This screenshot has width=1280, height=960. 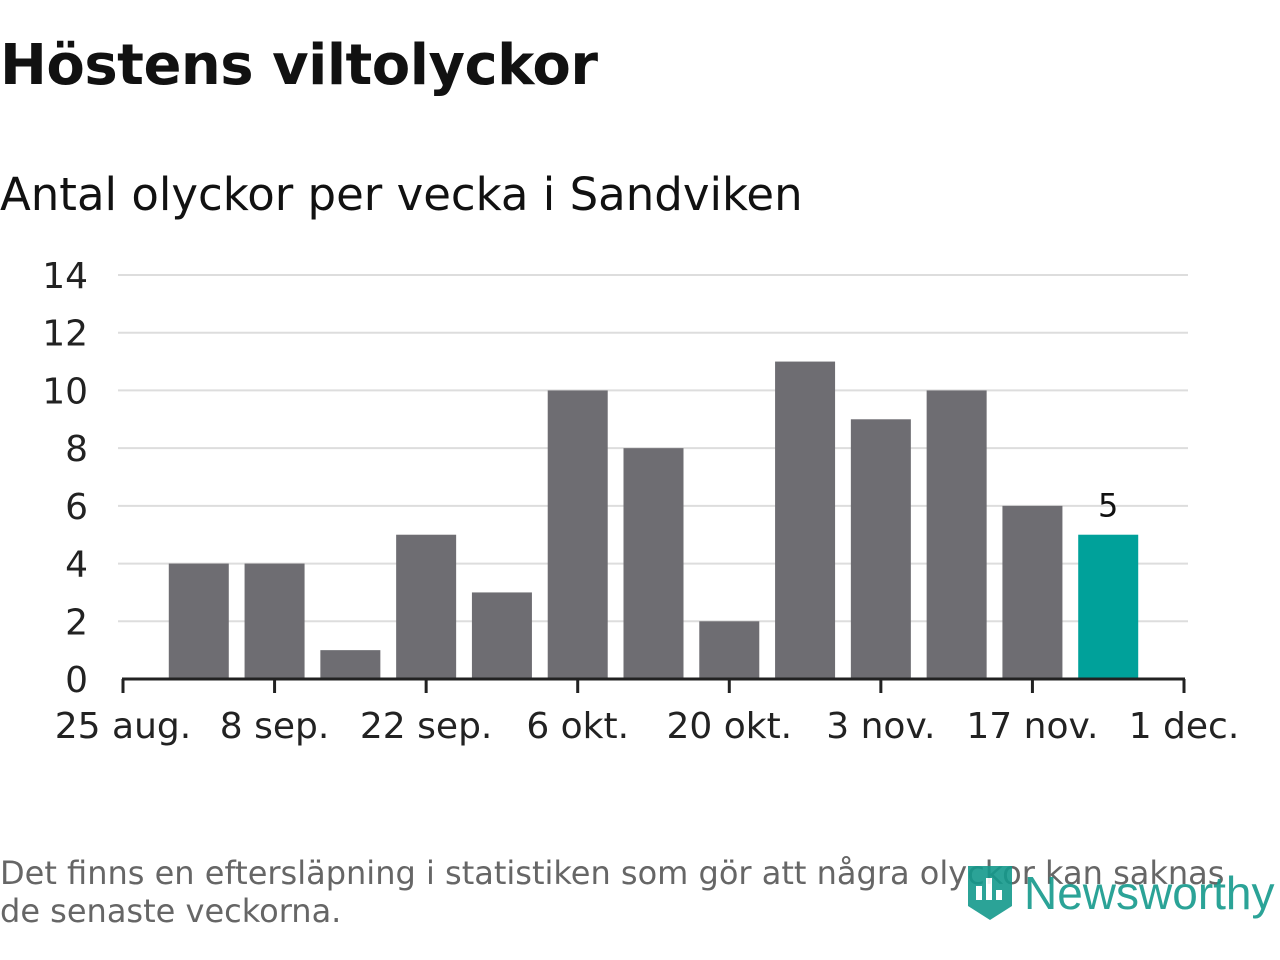 I want to click on x-tick-label: 25 aug., so click(x=123, y=726).